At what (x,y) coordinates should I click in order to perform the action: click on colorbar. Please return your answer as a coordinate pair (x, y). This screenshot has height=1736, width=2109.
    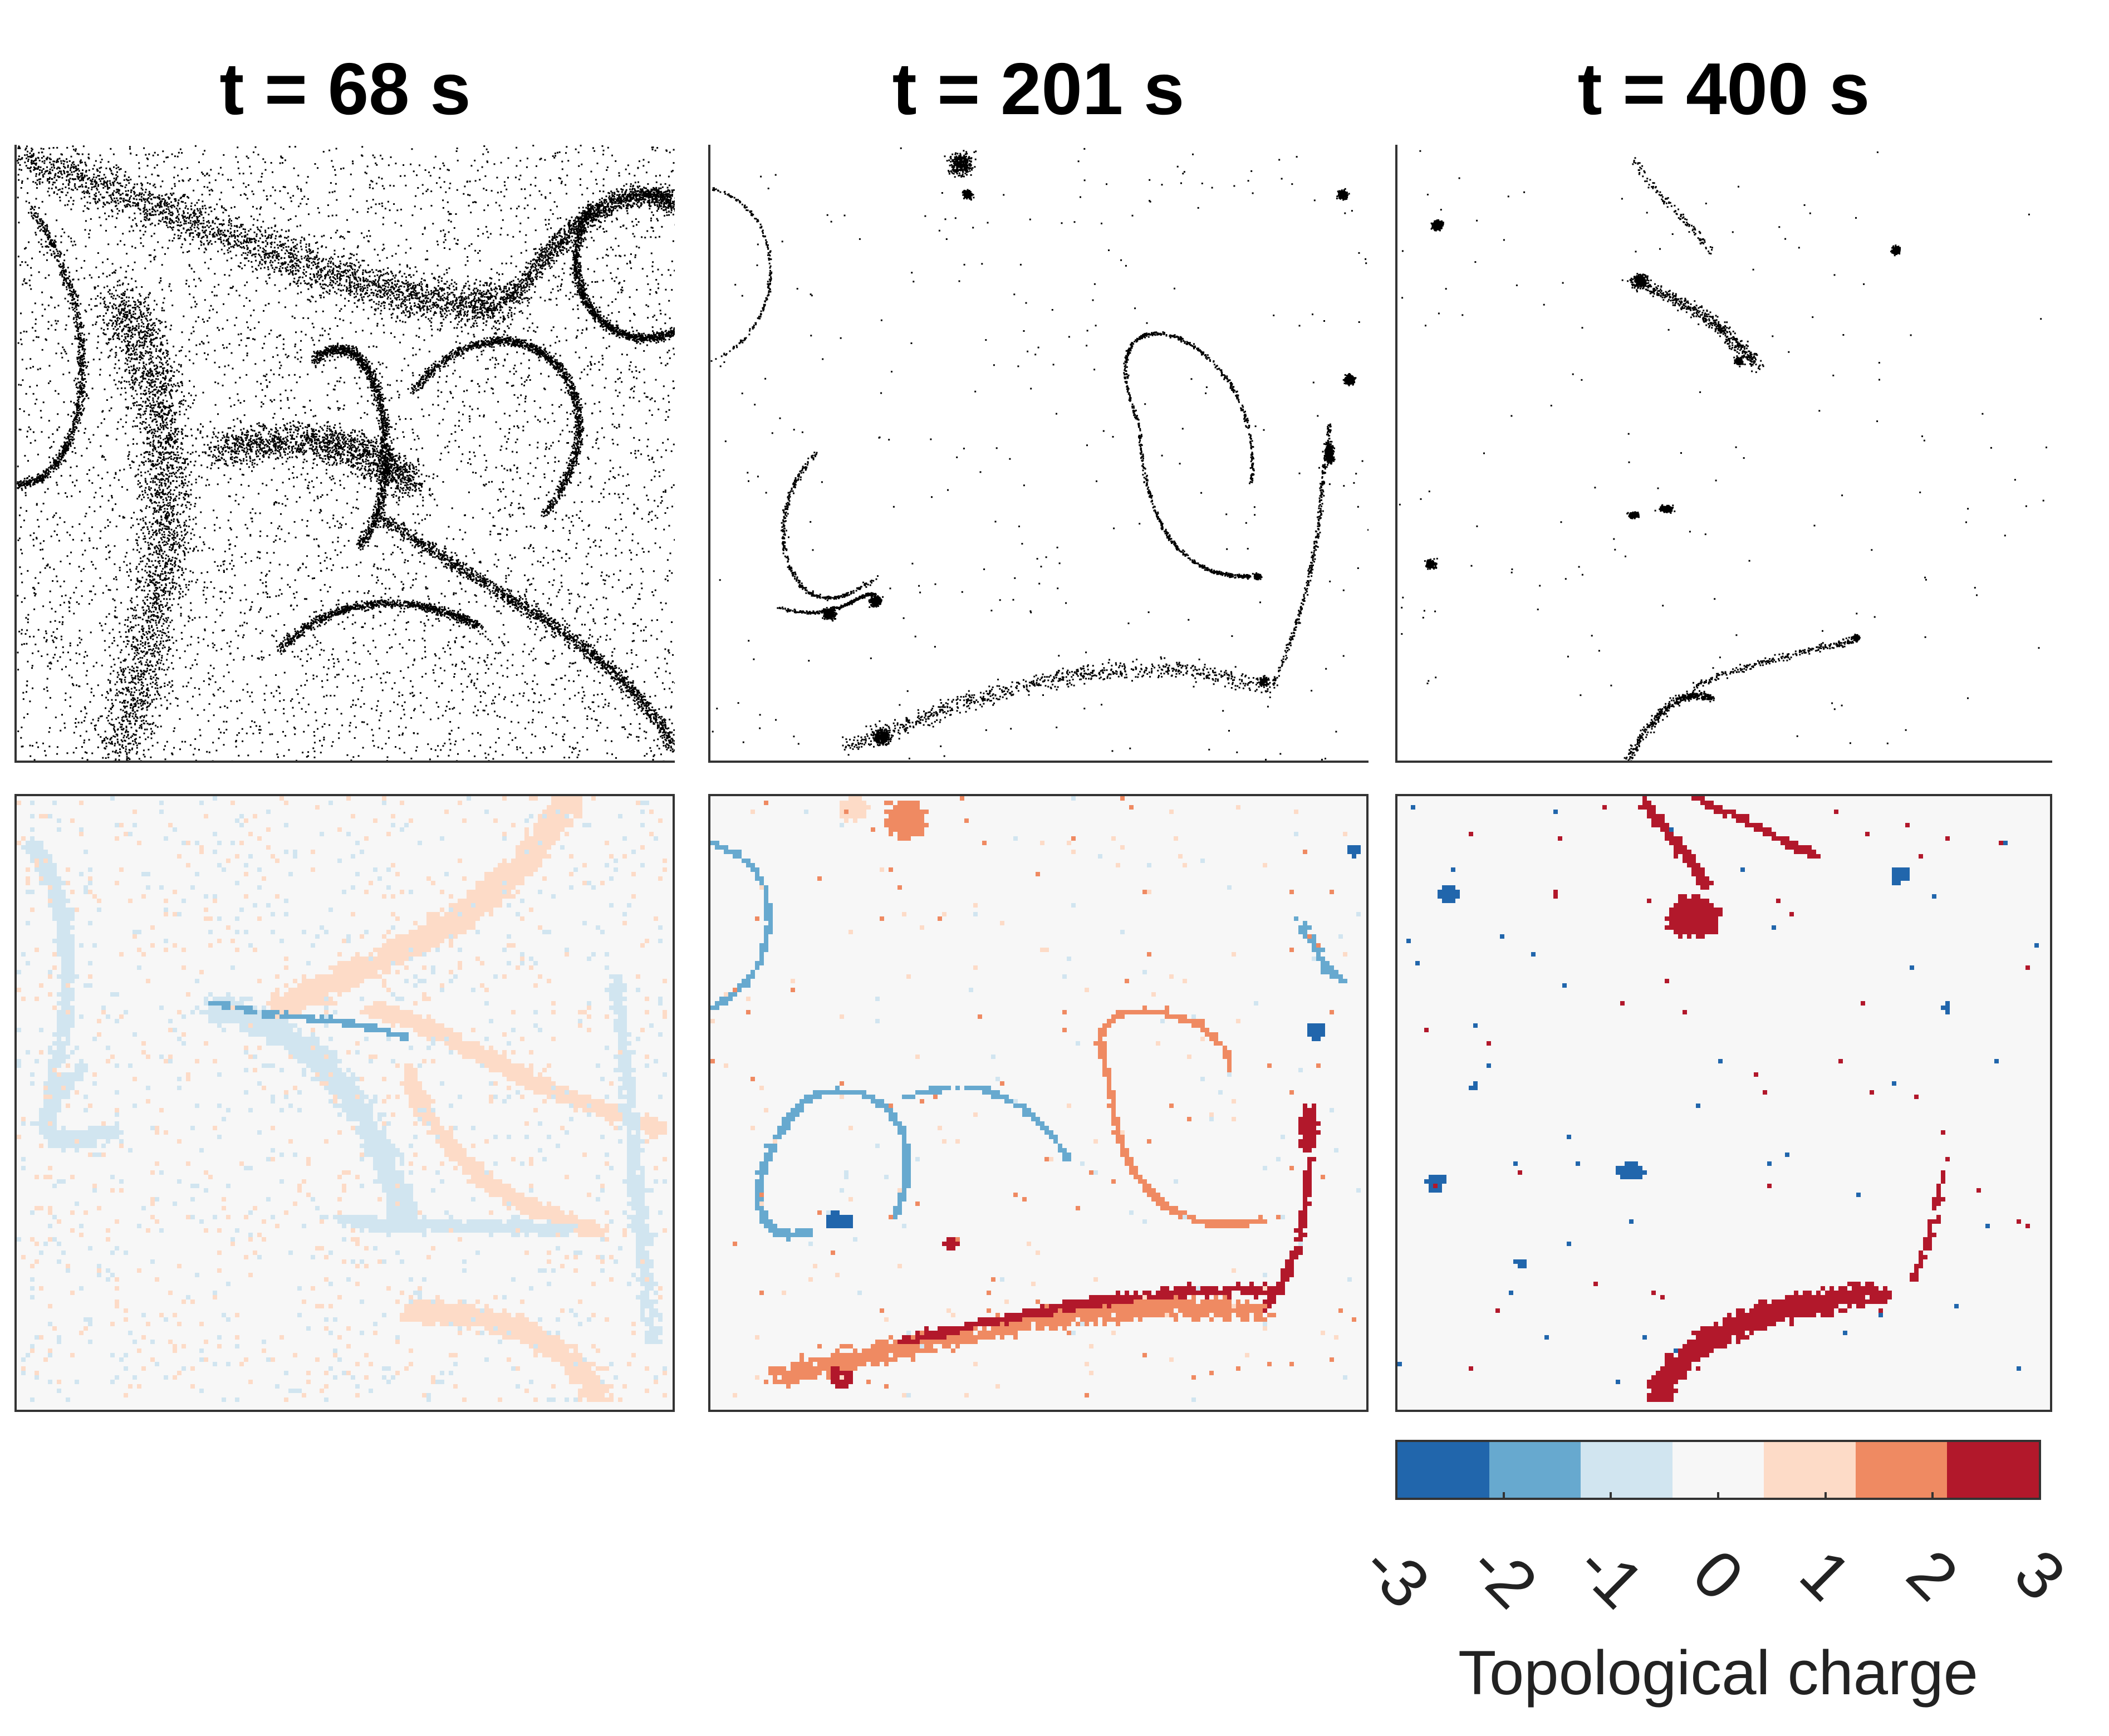
    Looking at the image, I should click on (1718, 1470).